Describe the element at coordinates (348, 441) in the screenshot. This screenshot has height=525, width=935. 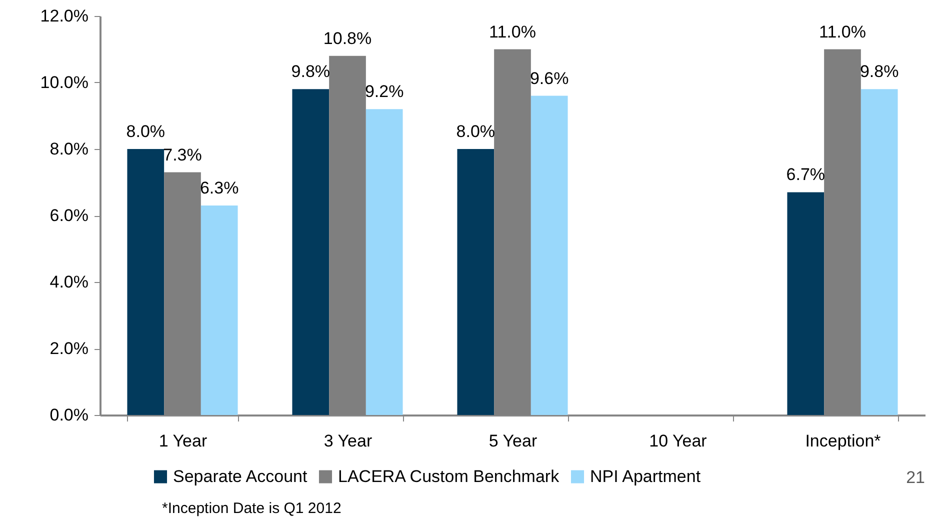
I see `x-tick-label: 3 Year` at that location.